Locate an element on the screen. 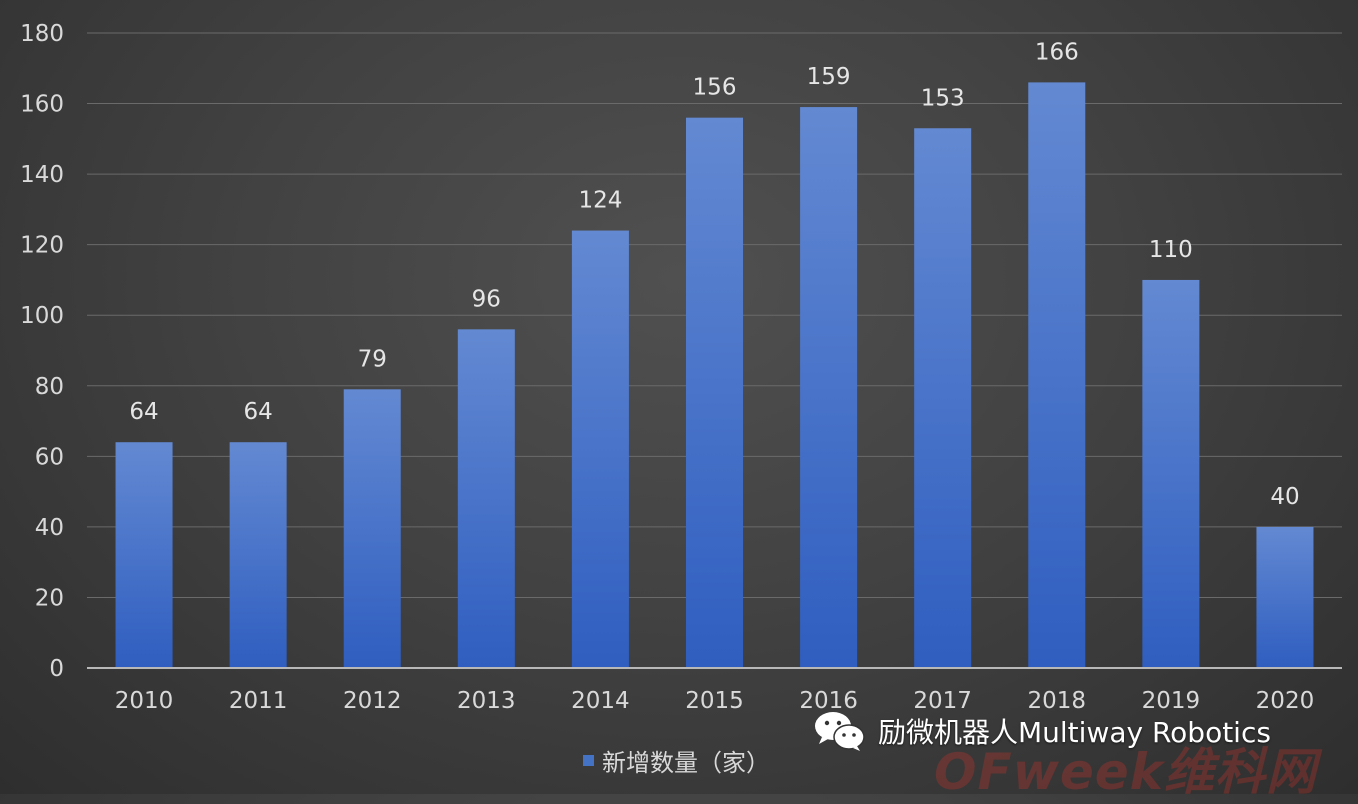 This screenshot has width=1358, height=804. y-tick-label: 40 is located at coordinates (49, 528).